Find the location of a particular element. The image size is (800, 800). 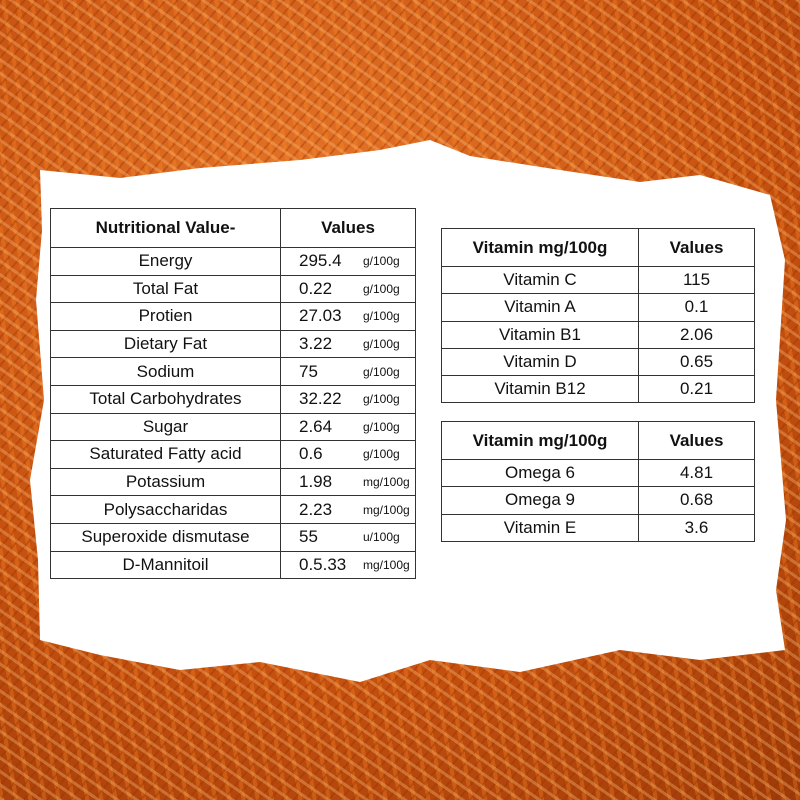

nutrient-value-cell: 2.64 g/100g is located at coordinates (348, 427).